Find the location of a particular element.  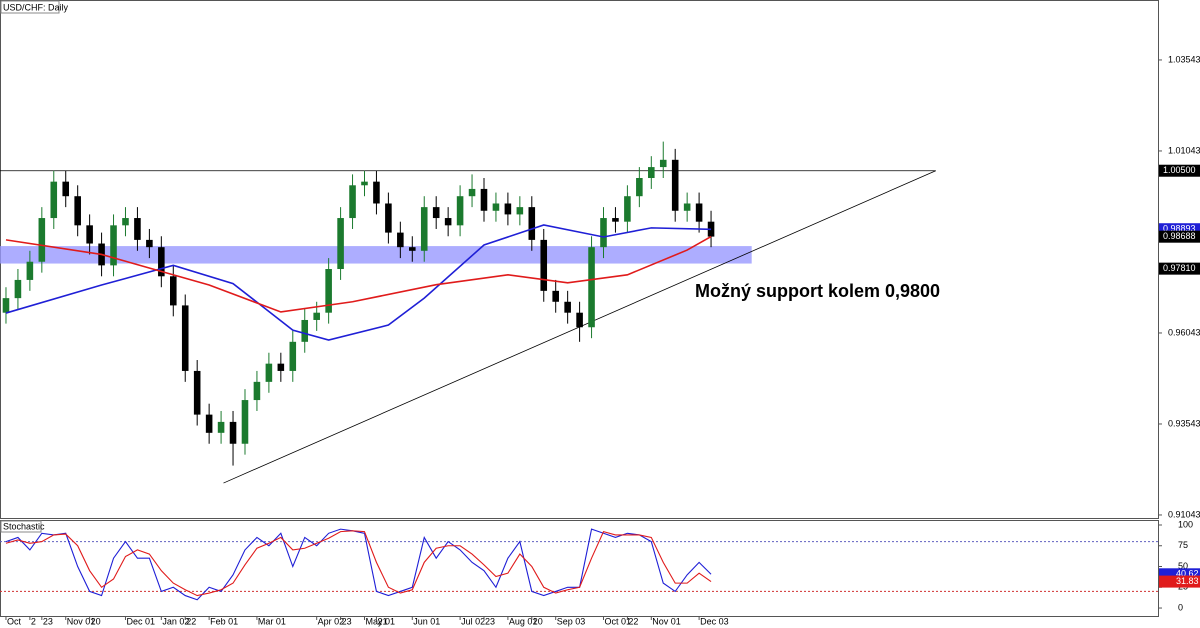

stoch-tick-label: 75 is located at coordinates (1183, 545).